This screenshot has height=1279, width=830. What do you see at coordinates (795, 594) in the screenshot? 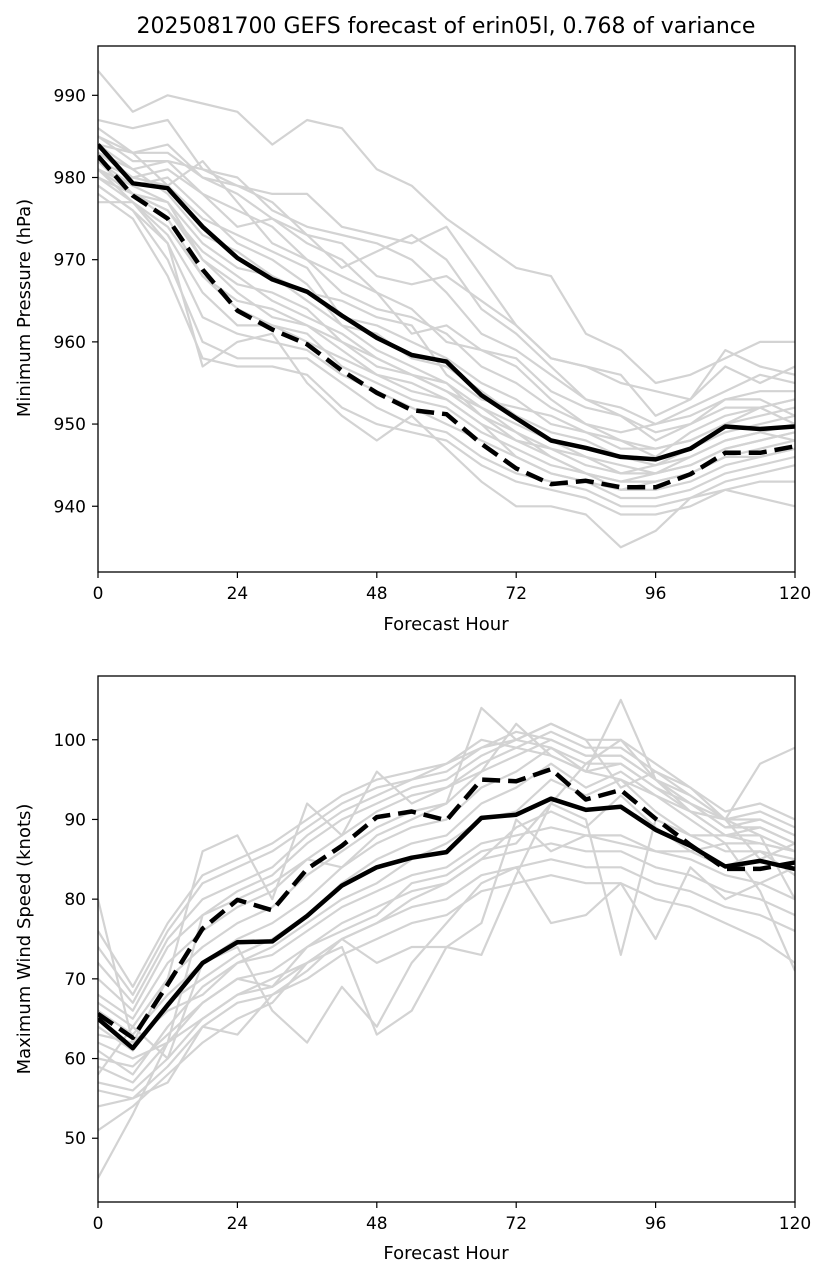
I see `pressure-x-tick-label: 120` at bounding box center [795, 594].